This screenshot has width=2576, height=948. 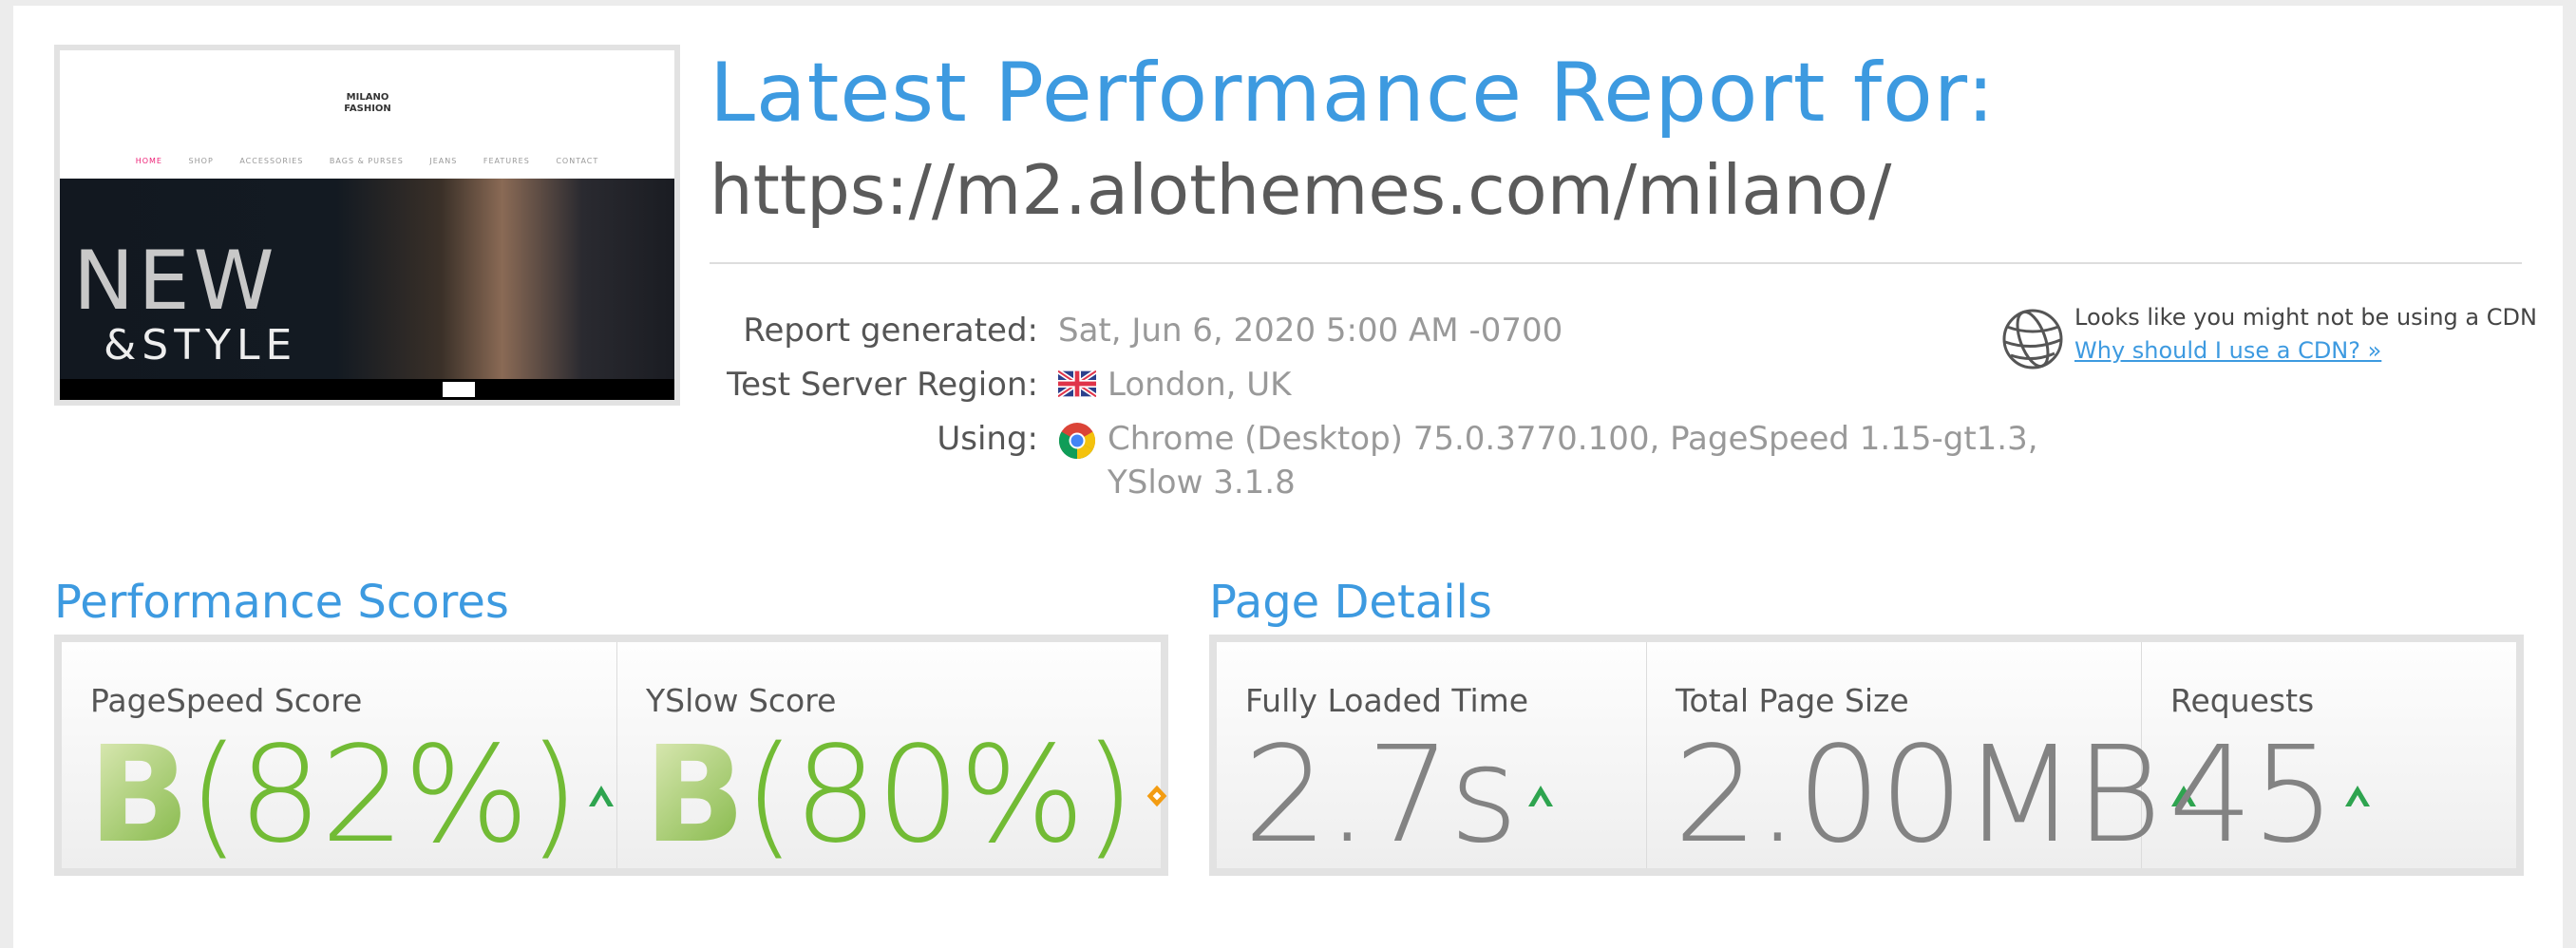 I want to click on thumb-nav-item: ACCESSORIES, so click(x=271, y=161).